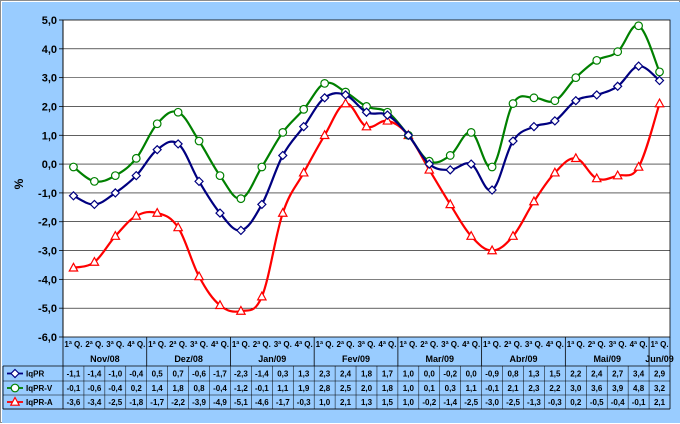  I want to click on data-label: -3,0, so click(492, 402).